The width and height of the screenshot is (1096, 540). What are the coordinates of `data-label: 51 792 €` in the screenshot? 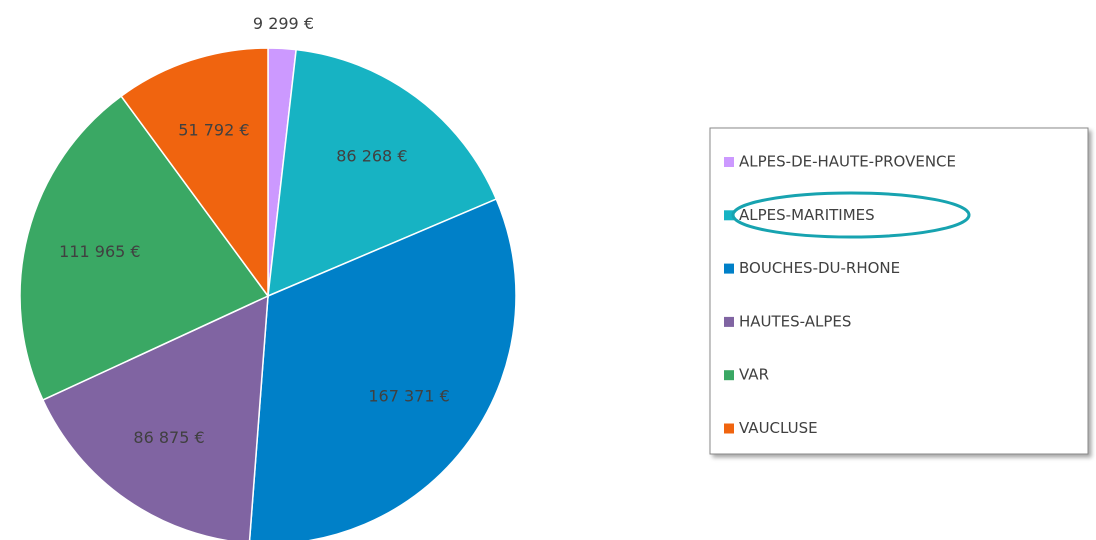 It's located at (213, 130).